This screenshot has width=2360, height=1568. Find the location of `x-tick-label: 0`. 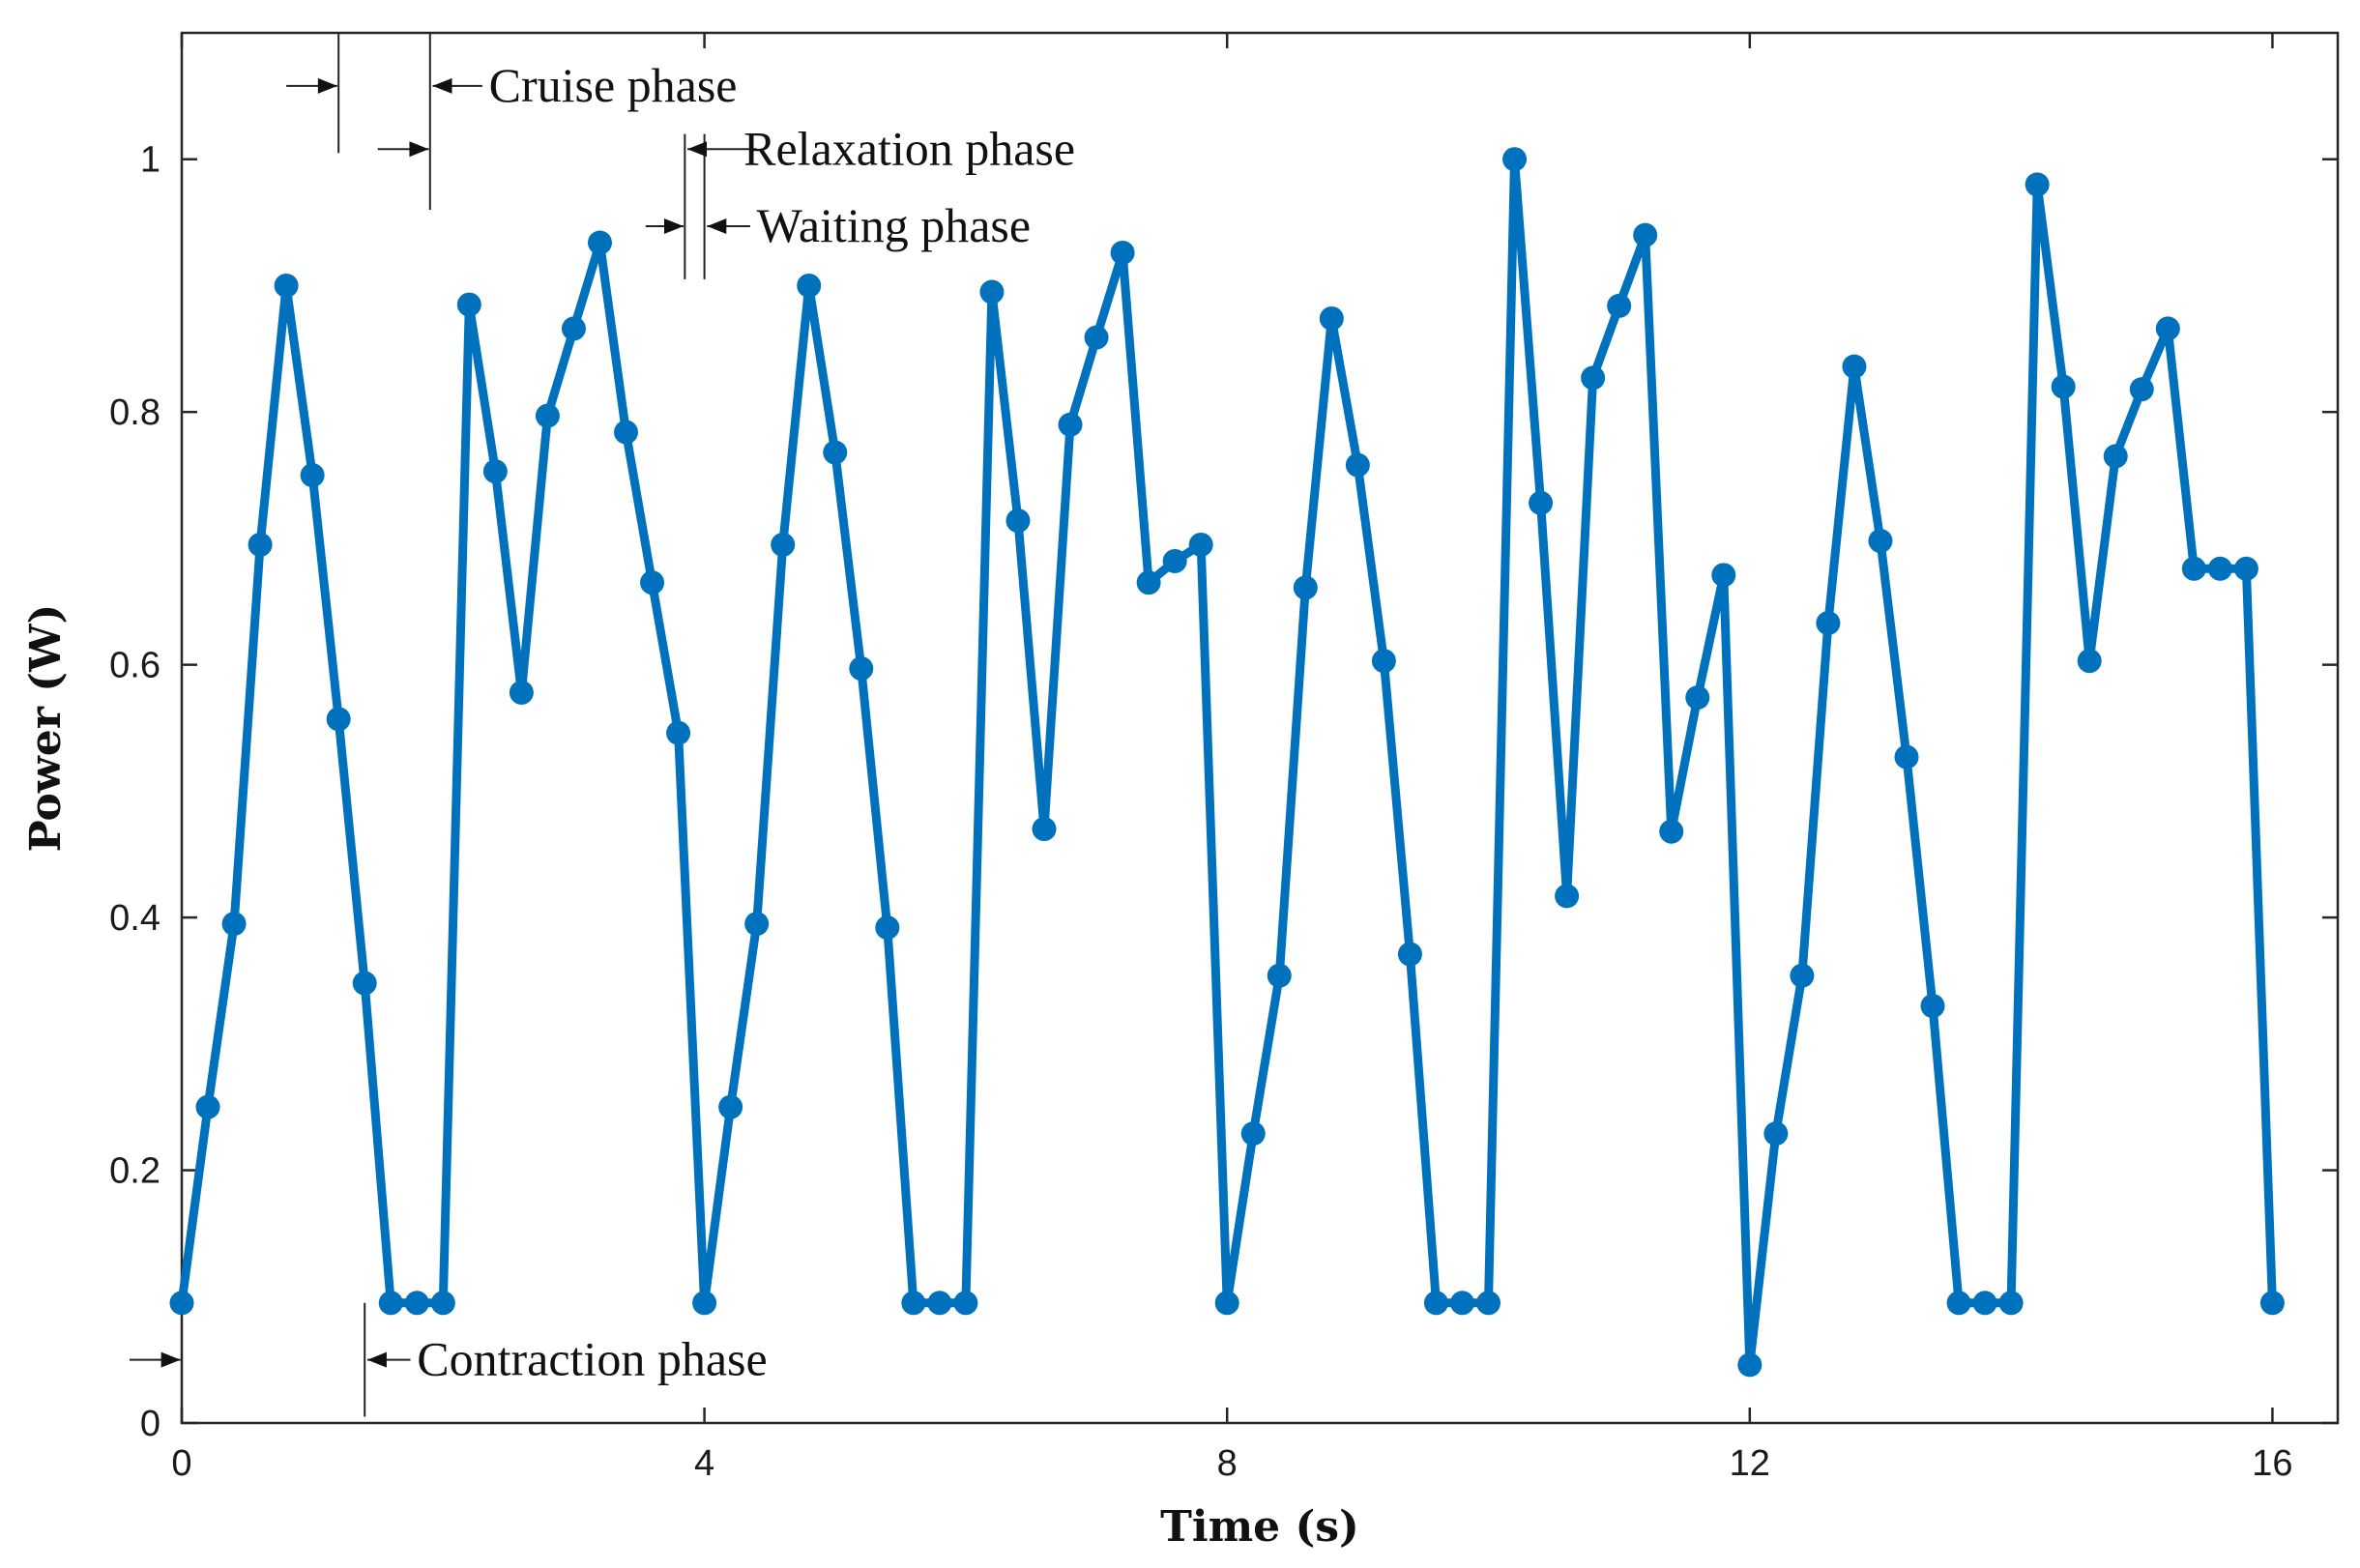

x-tick-label: 0 is located at coordinates (181, 1463).